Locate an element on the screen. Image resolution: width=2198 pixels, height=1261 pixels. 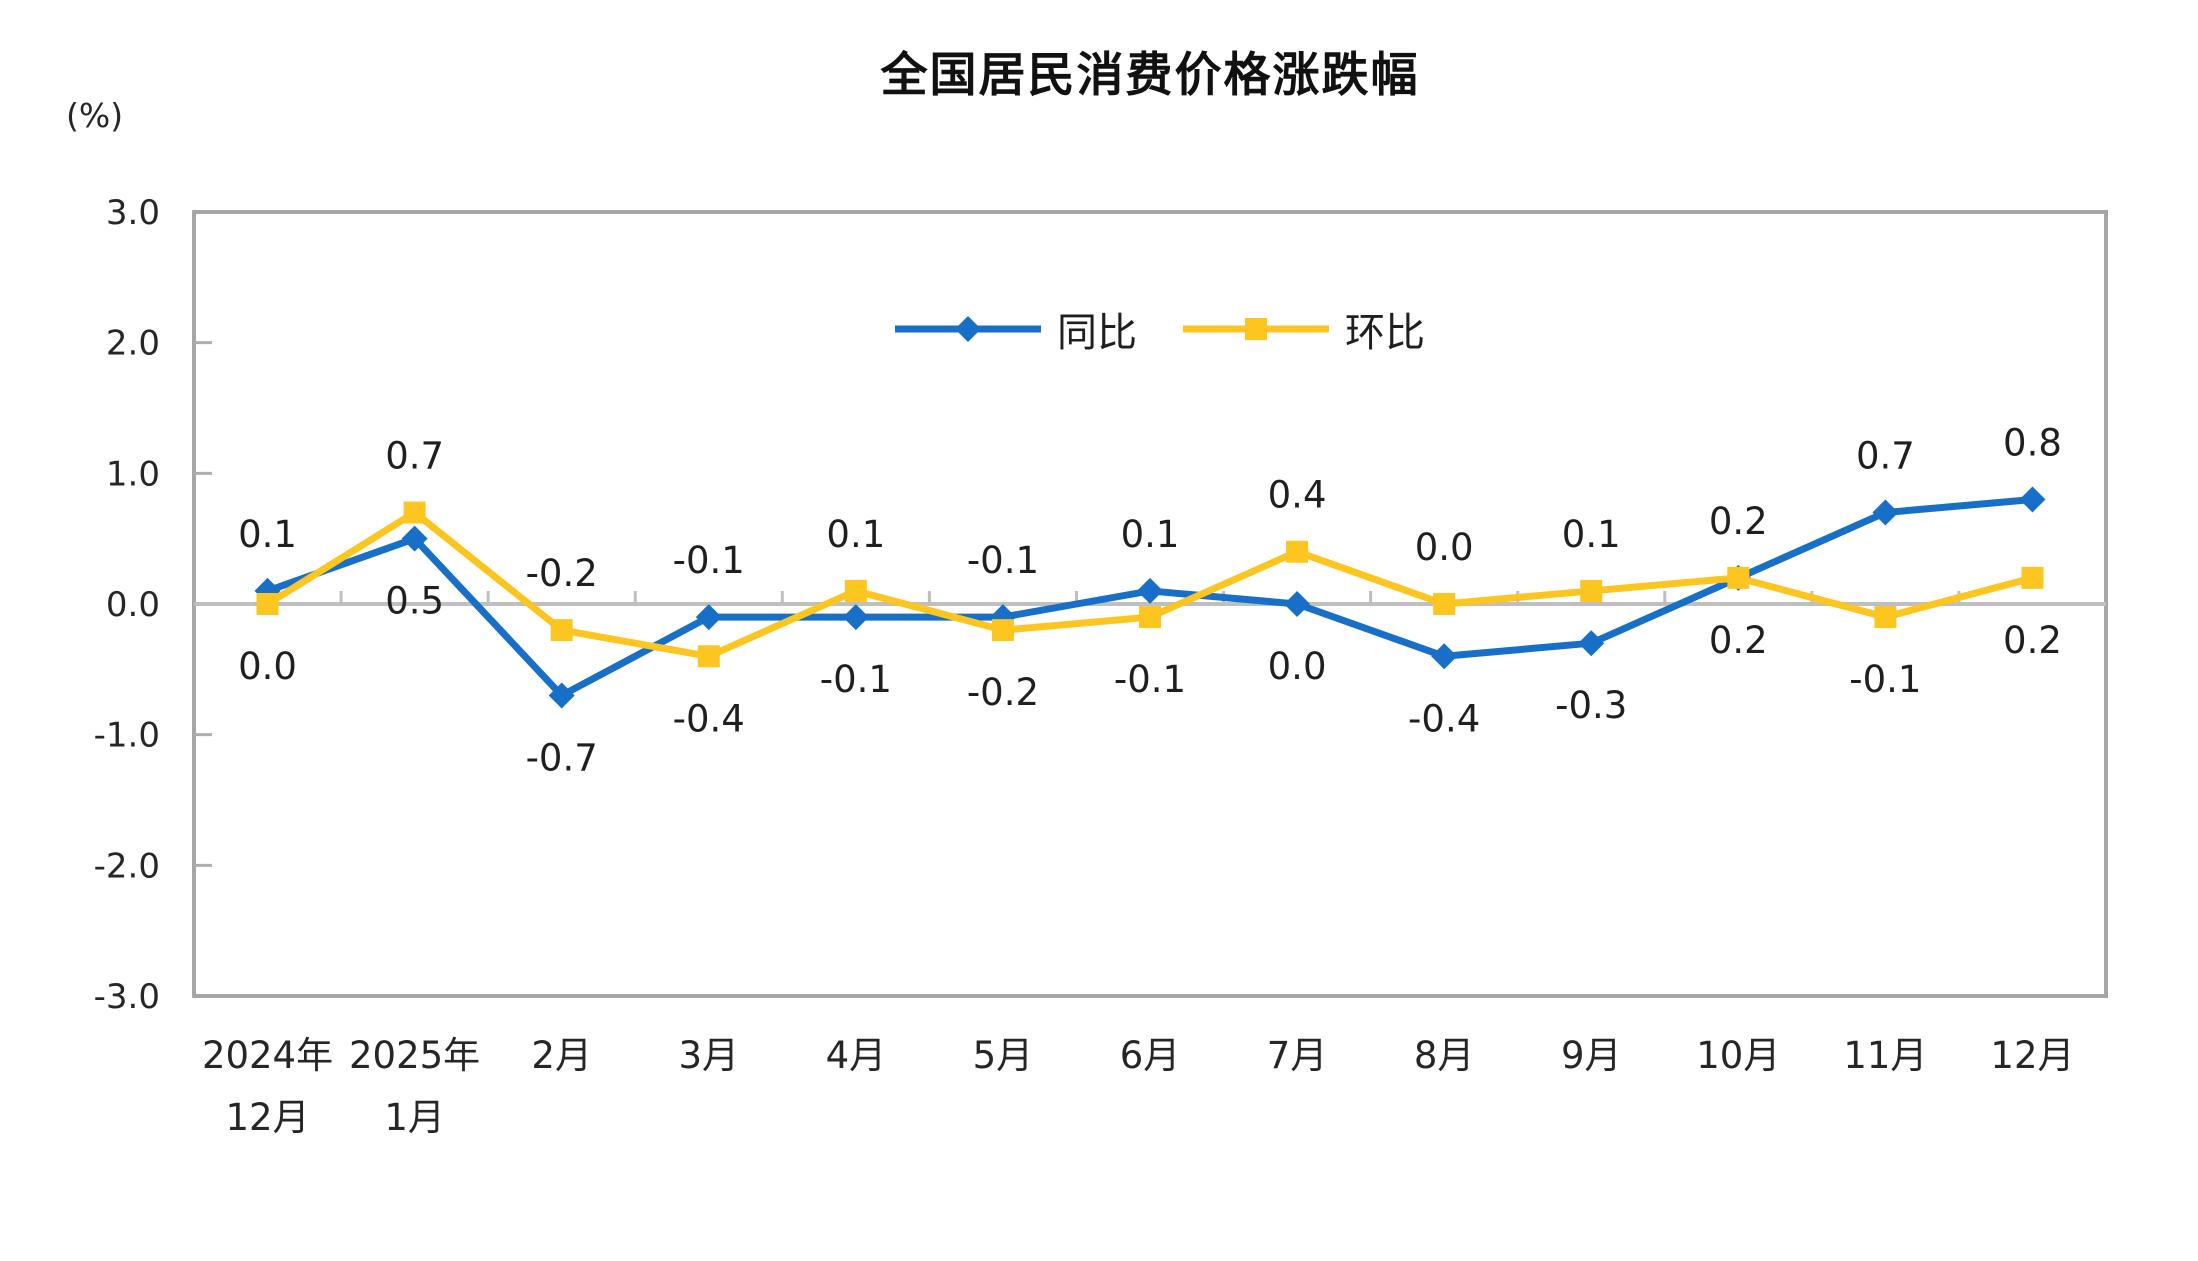
x-axis-label: 2月 is located at coordinates (561, 1055).